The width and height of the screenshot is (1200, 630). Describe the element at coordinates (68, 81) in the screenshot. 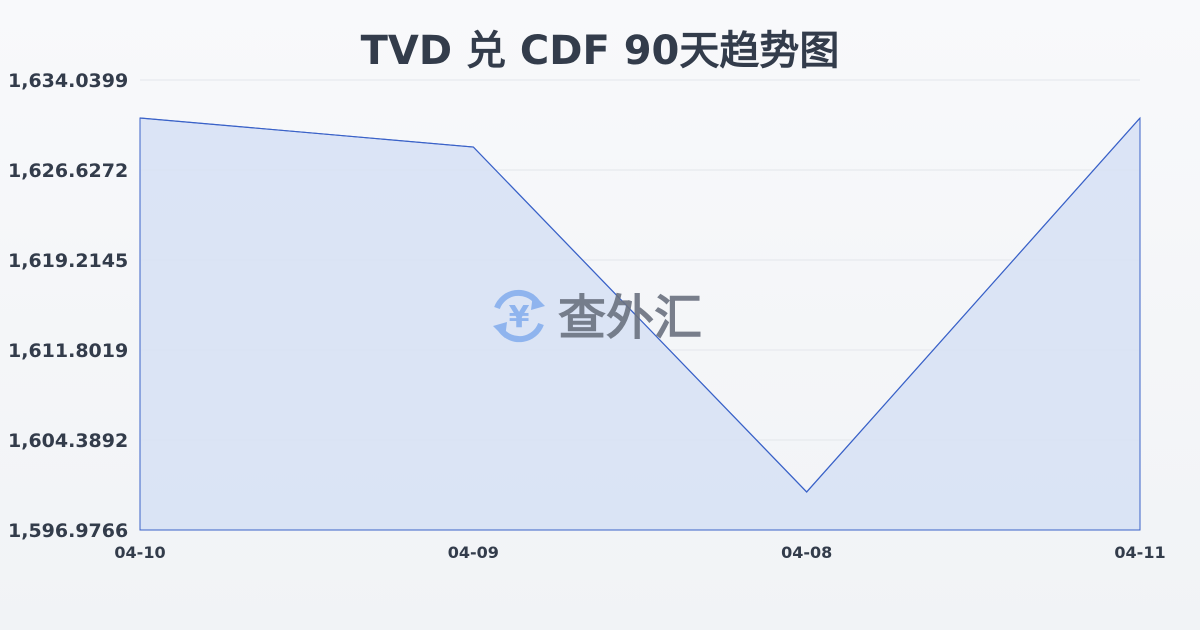

I see `y-tick-label: 1,634.0399` at that location.